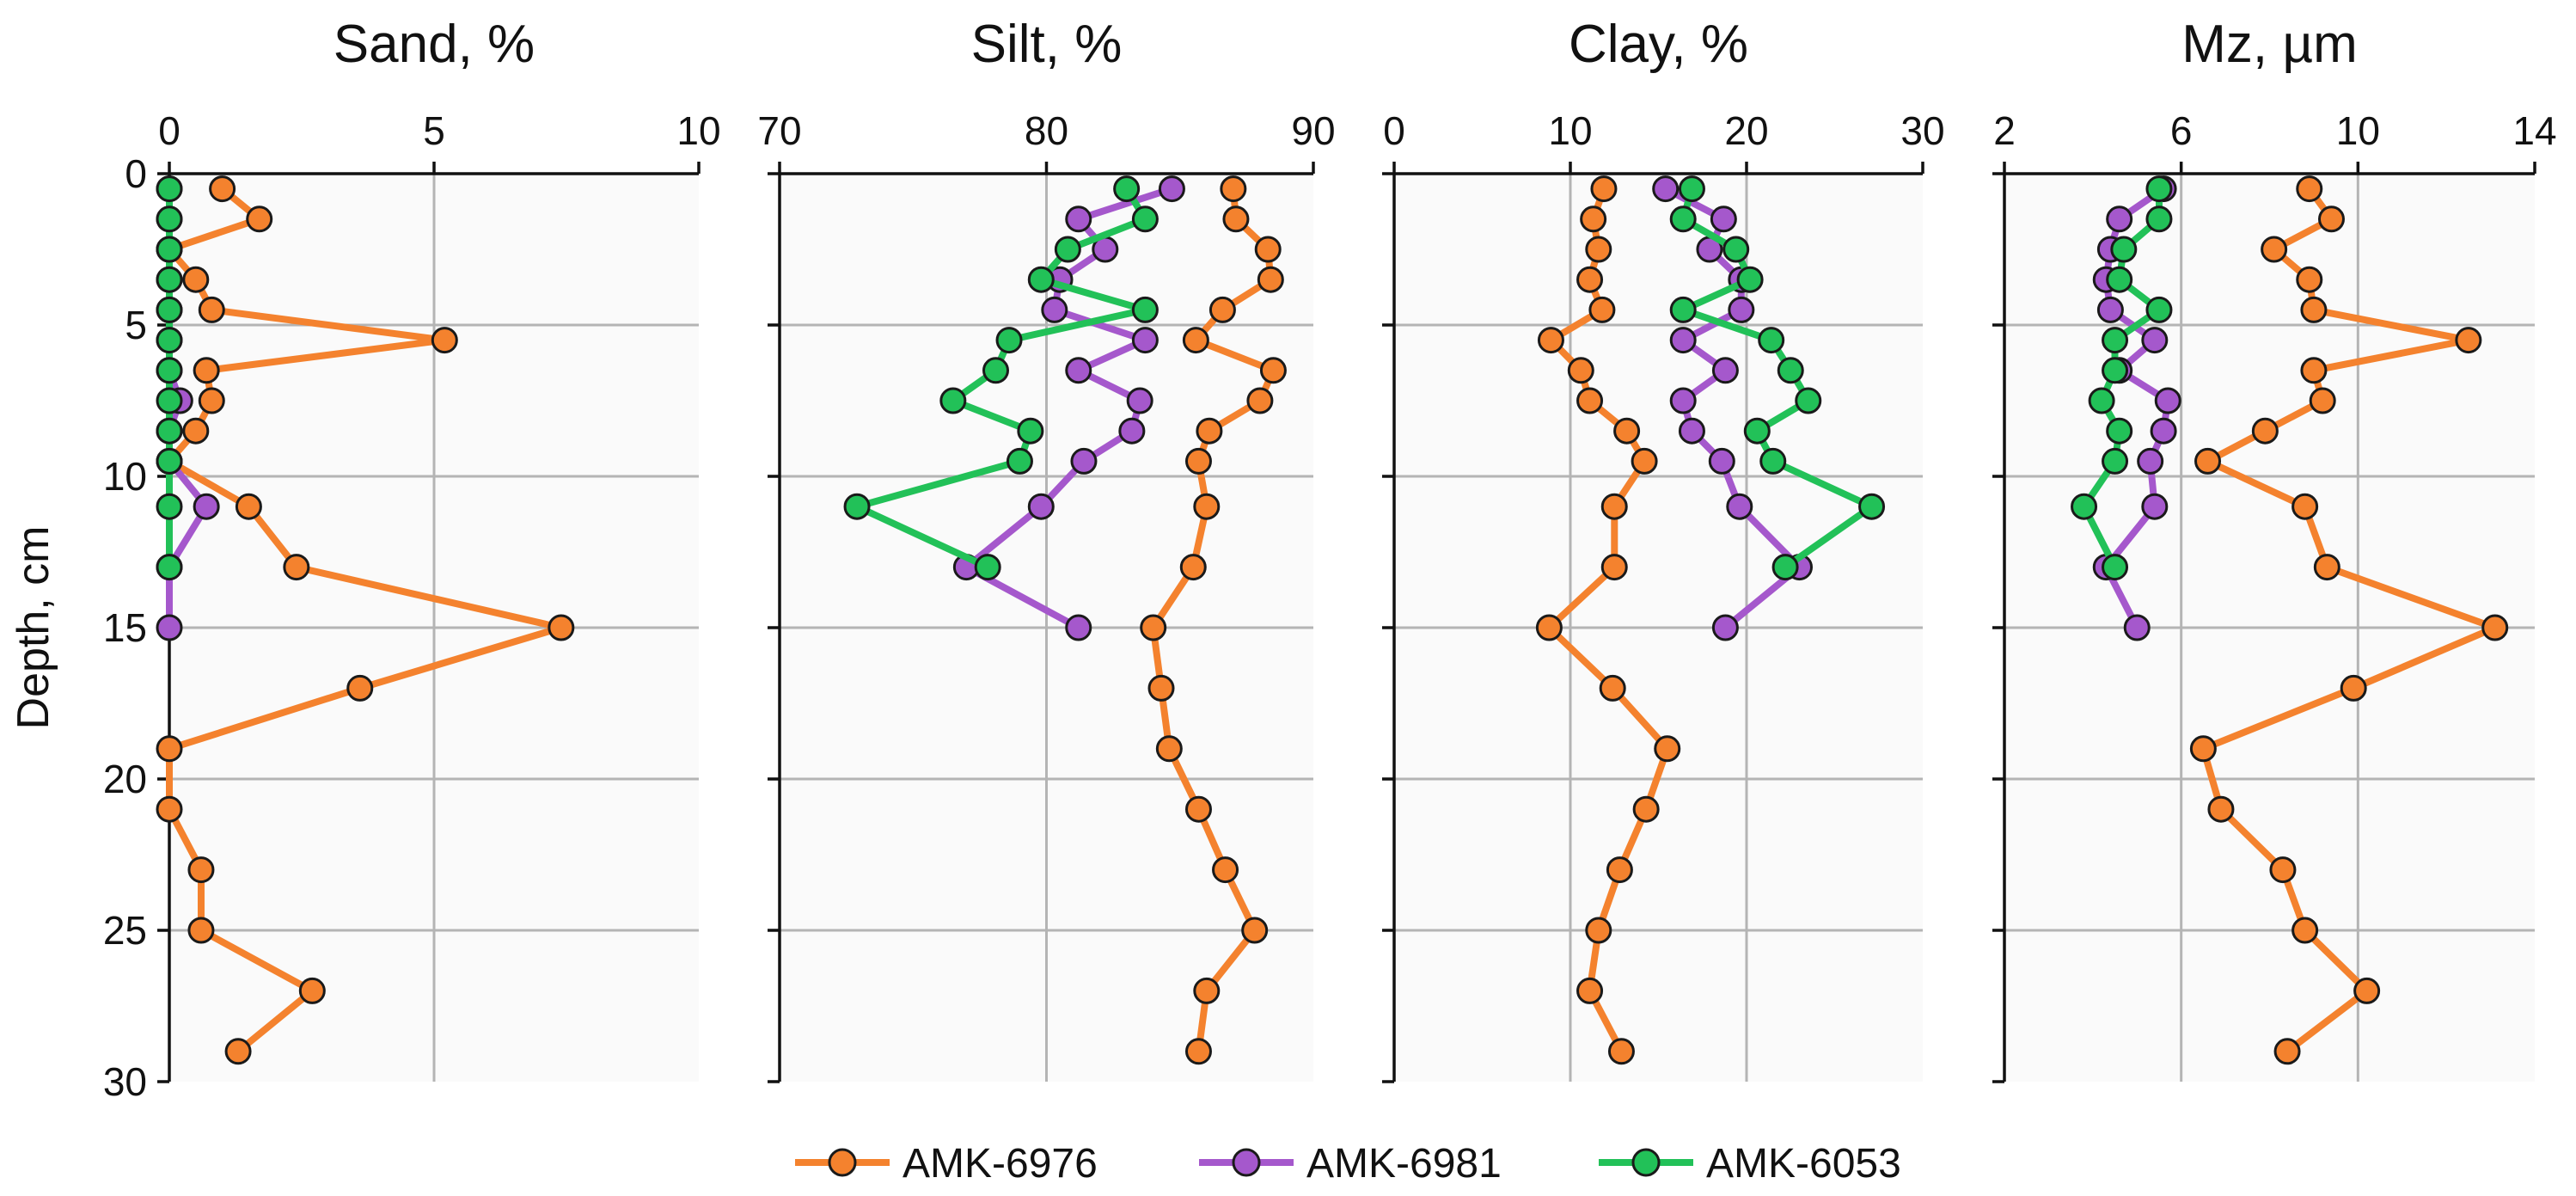  What do you see at coordinates (2004, 131) in the screenshot?
I see `x-tick-label: 2` at bounding box center [2004, 131].